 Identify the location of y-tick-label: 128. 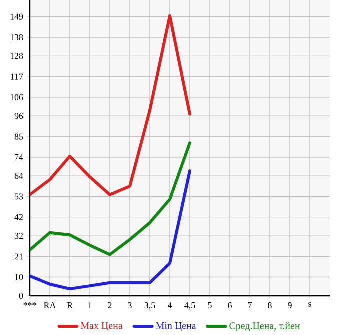
(17, 56).